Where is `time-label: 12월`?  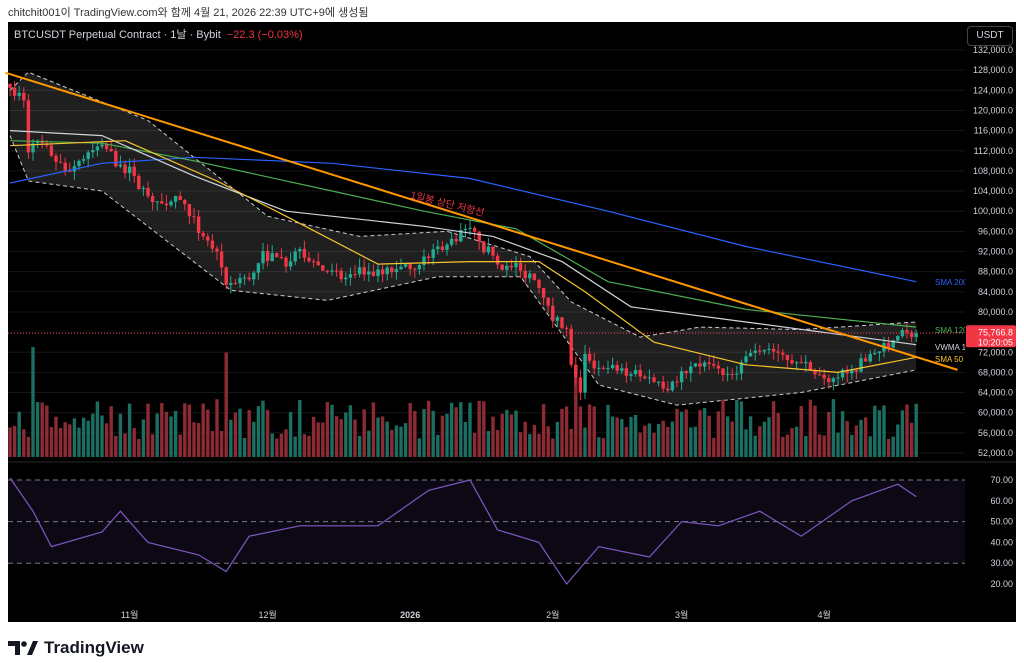
time-label: 12월 is located at coordinates (267, 614).